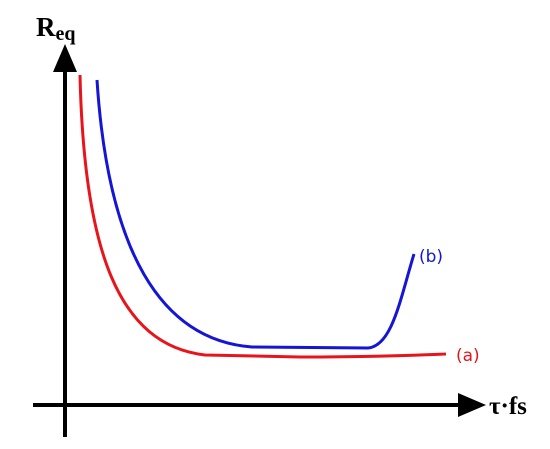 Image resolution: width=550 pixels, height=449 pixels. What do you see at coordinates (66, 34) in the screenshot?
I see `y-axis-title-sub: eq` at bounding box center [66, 34].